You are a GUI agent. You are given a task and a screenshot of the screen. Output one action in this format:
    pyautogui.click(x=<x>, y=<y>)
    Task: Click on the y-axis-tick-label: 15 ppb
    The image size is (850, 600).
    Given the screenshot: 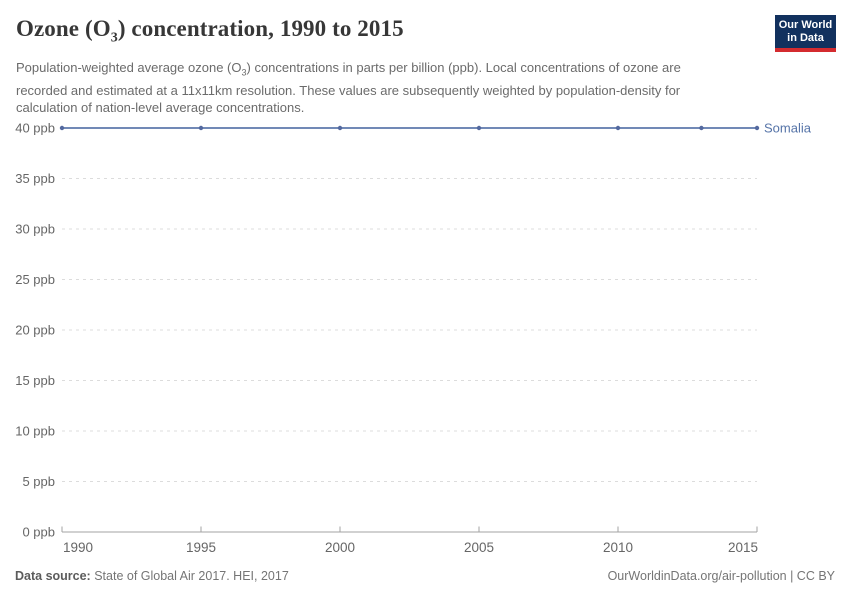 What is the action you would take?
    pyautogui.click(x=35, y=380)
    